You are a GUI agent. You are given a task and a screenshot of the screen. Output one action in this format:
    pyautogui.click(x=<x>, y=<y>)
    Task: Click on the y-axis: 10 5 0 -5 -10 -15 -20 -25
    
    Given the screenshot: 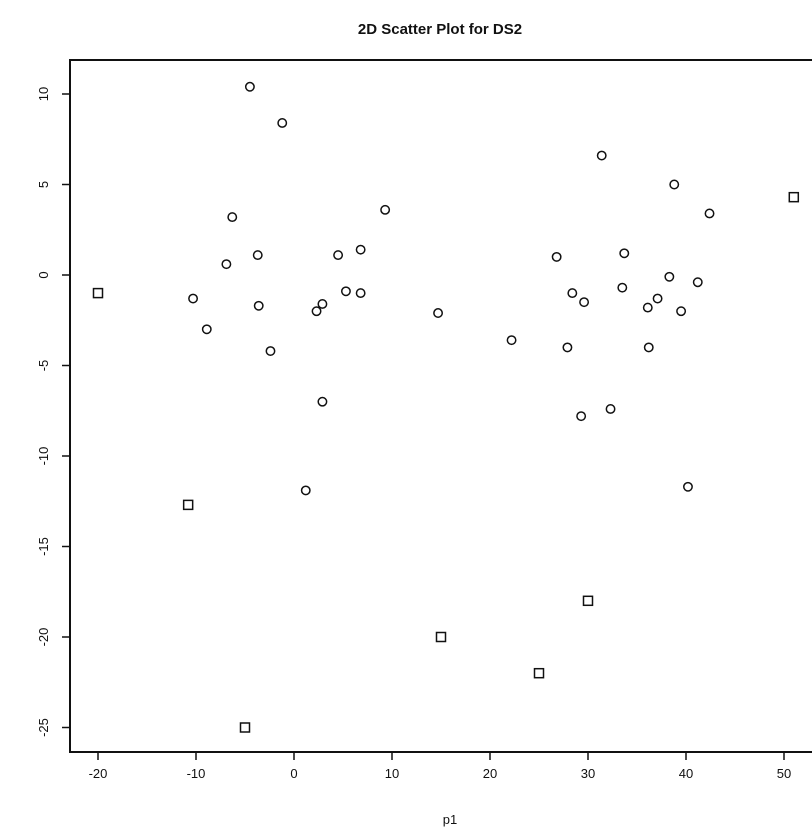 What is the action you would take?
    pyautogui.click(x=53, y=412)
    